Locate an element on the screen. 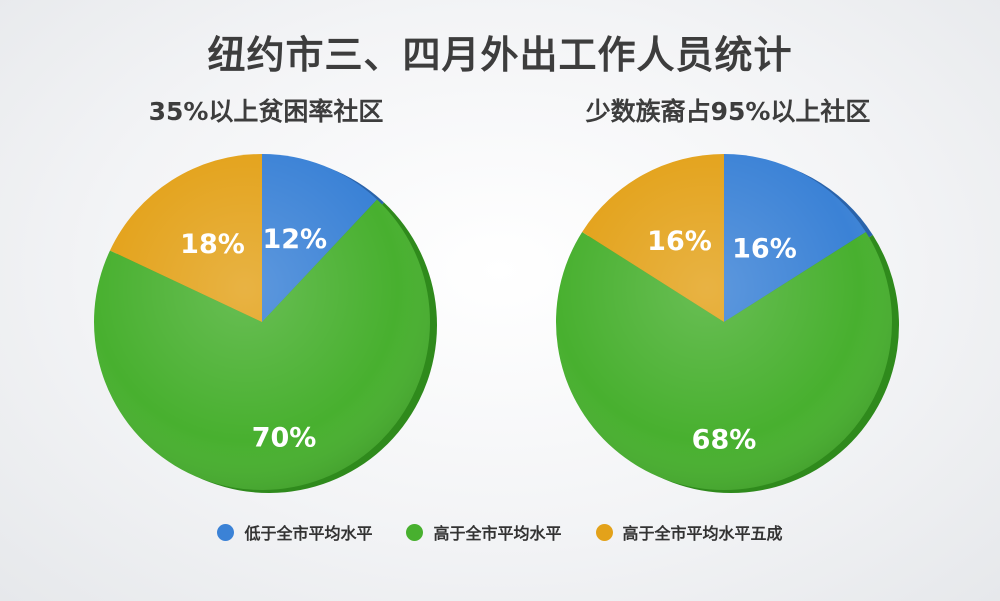 The width and height of the screenshot is (1000, 601). legend-item-above: 高于全市平均水平 is located at coordinates (484, 532).